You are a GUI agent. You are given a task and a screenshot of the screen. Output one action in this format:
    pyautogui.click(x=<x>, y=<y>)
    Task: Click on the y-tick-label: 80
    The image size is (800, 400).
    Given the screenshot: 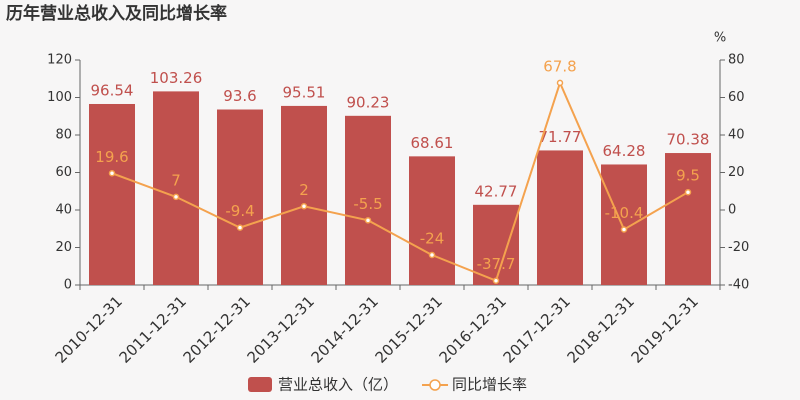 What is the action you would take?
    pyautogui.click(x=63, y=135)
    